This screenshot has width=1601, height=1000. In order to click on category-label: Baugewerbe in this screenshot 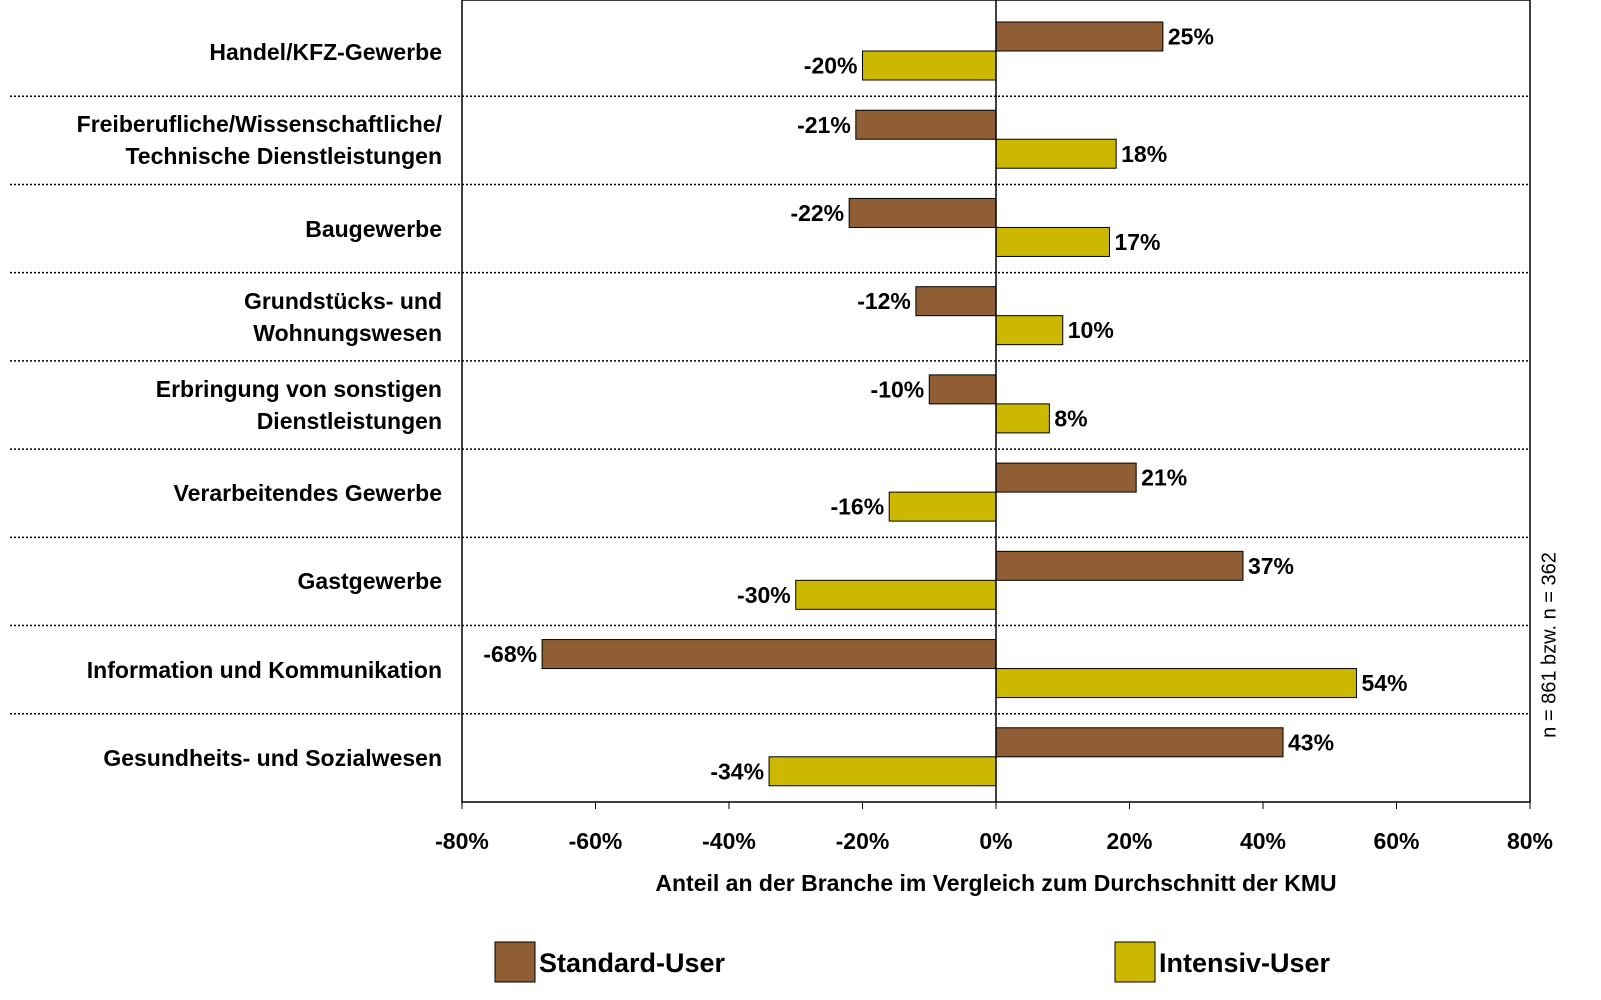, I will do `click(373, 228)`.